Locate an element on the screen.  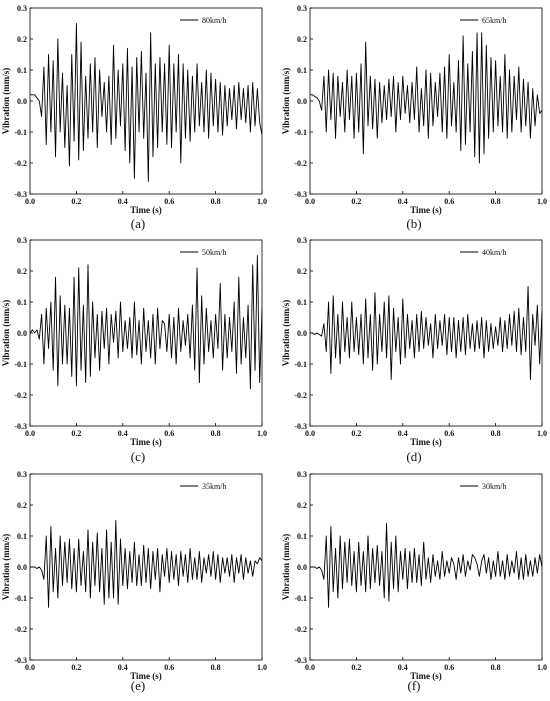
panel-caption: (d) is located at coordinates (413, 456).